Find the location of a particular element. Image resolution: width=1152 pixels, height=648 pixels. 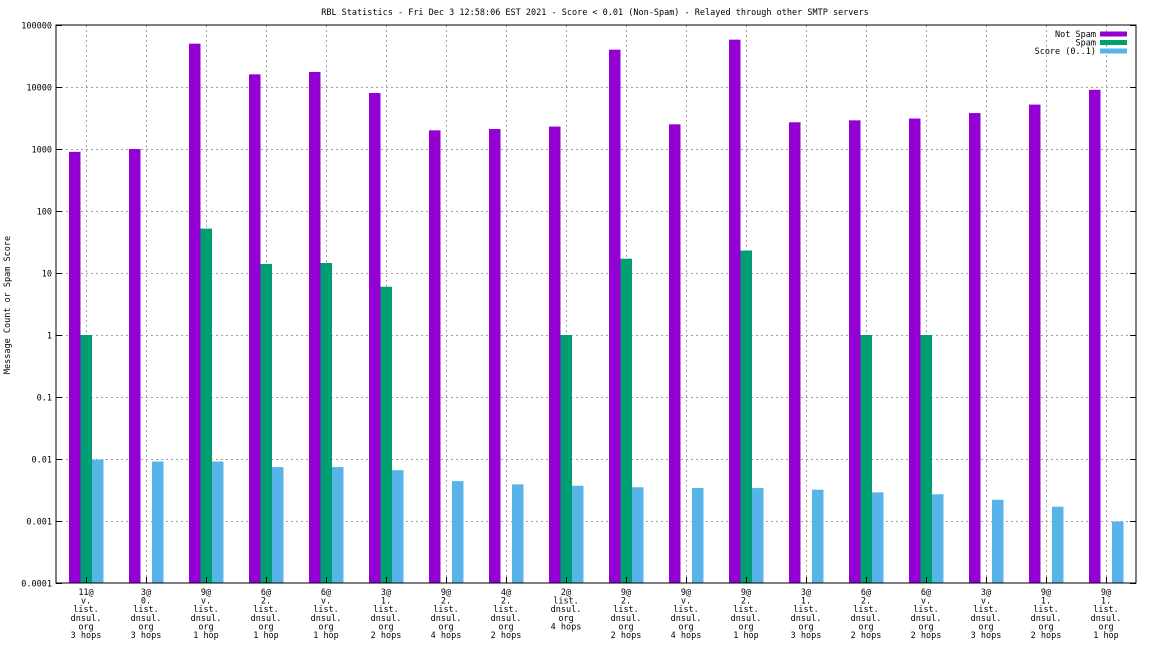

y-tick-label: 0.001 is located at coordinates (39, 523).